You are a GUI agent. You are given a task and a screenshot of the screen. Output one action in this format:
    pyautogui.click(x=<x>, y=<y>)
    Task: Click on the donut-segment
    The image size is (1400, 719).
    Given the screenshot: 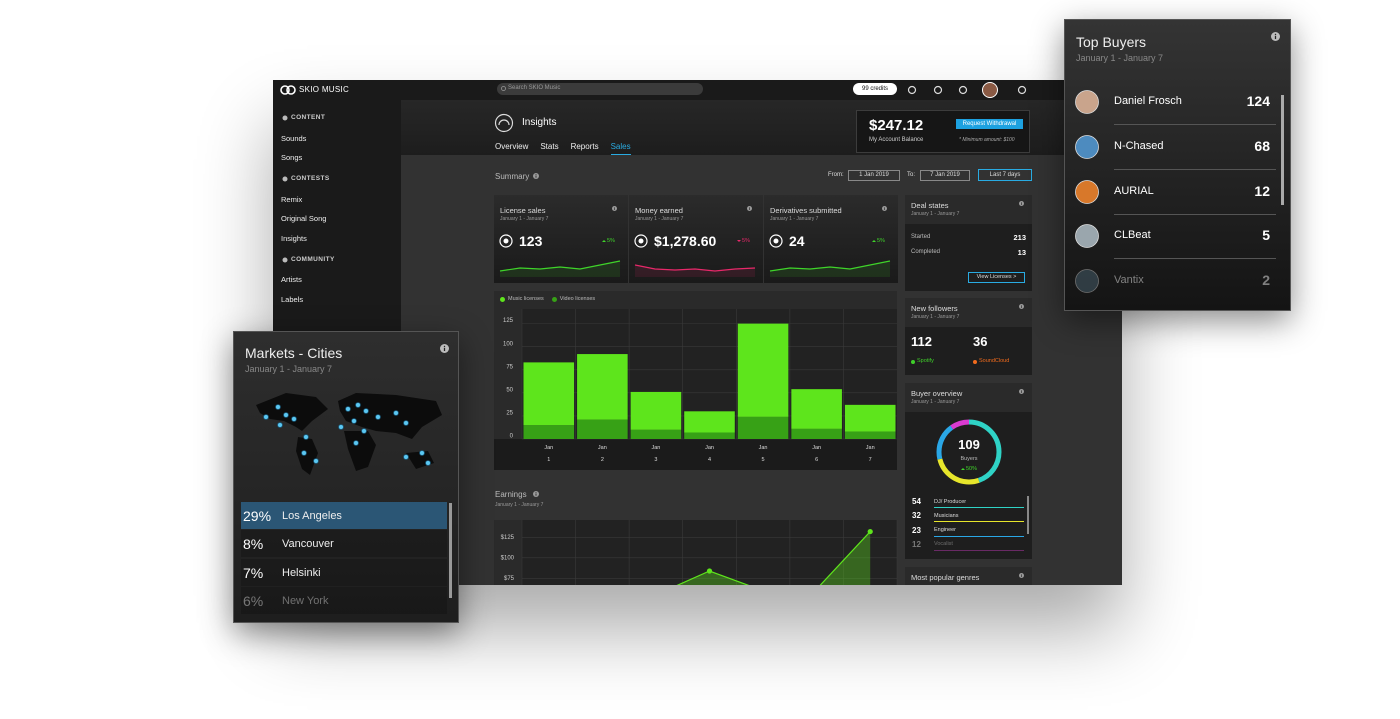 What is the action you would take?
    pyautogui.click(x=969, y=452)
    